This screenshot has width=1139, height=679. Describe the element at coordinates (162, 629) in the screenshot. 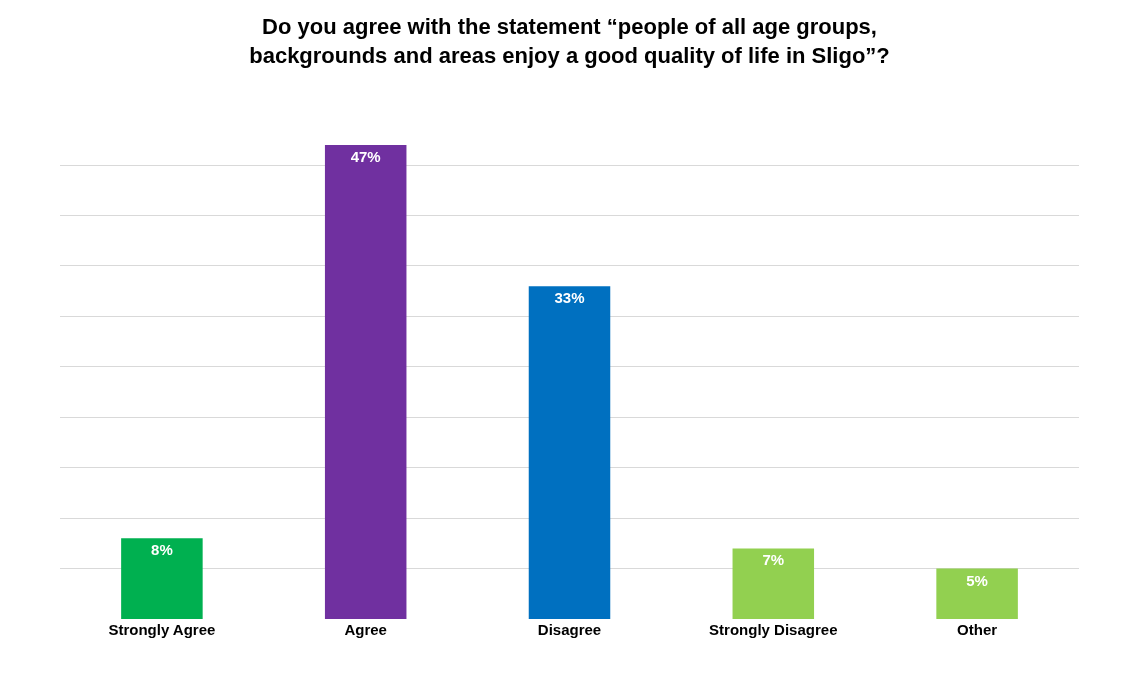

I see `x-tick-label: Strongly Agree` at that location.